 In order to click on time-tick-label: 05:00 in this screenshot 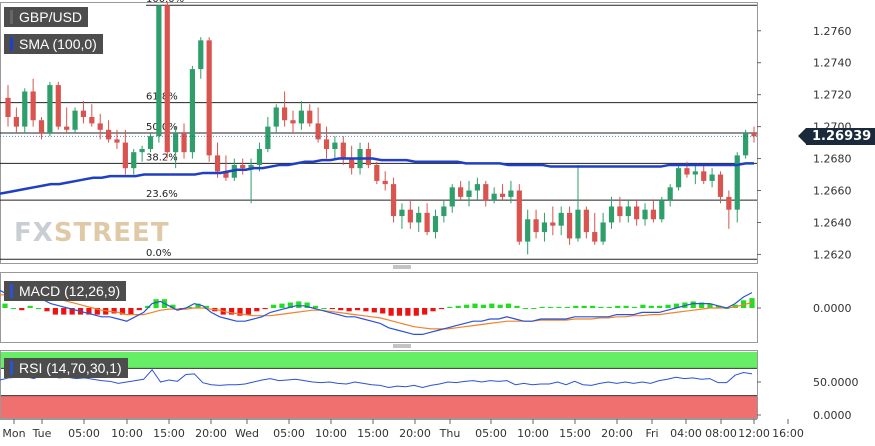, I will do `click(491, 433)`.